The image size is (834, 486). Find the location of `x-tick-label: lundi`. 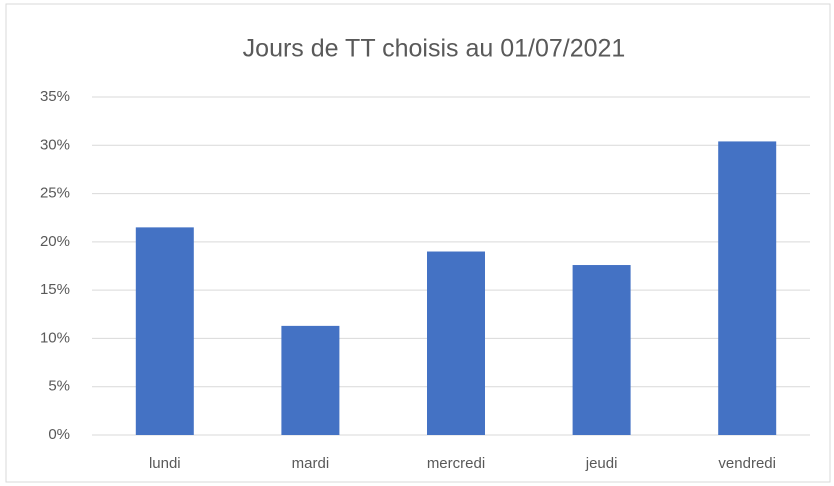

x-tick-label: lundi is located at coordinates (165, 463).